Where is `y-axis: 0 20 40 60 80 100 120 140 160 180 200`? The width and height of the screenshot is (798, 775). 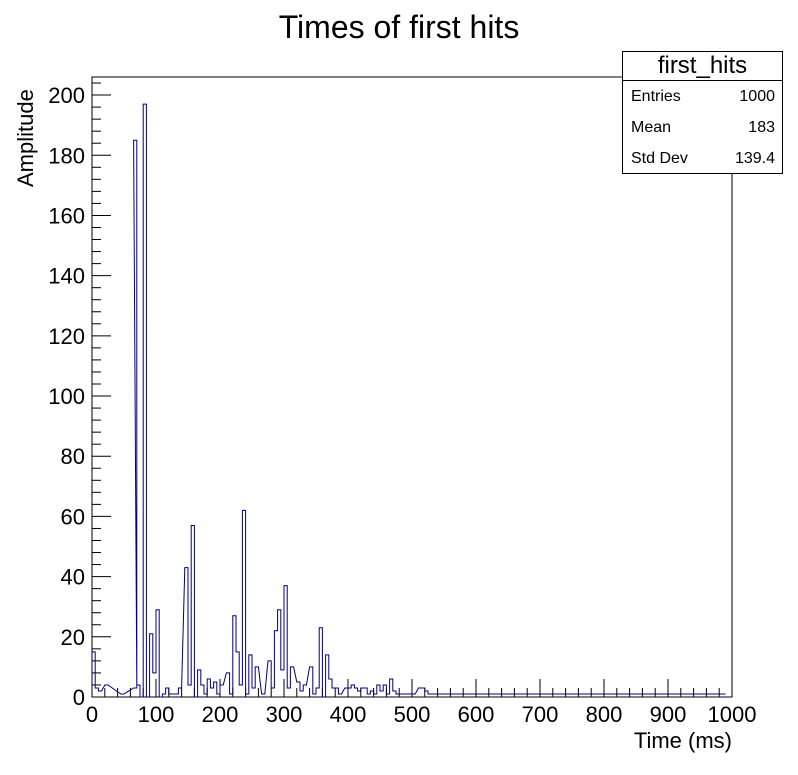
y-axis: 0 20 40 60 80 100 120 140 160 180 200 is located at coordinates (79, 396).